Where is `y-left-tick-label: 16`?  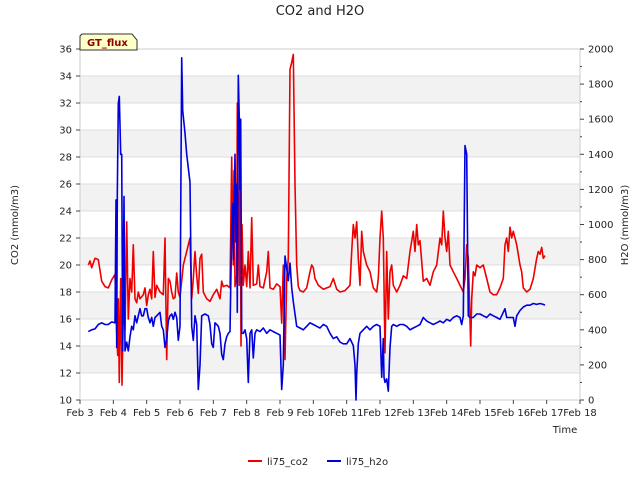
y-left-tick-label: 16 is located at coordinates (65, 320).